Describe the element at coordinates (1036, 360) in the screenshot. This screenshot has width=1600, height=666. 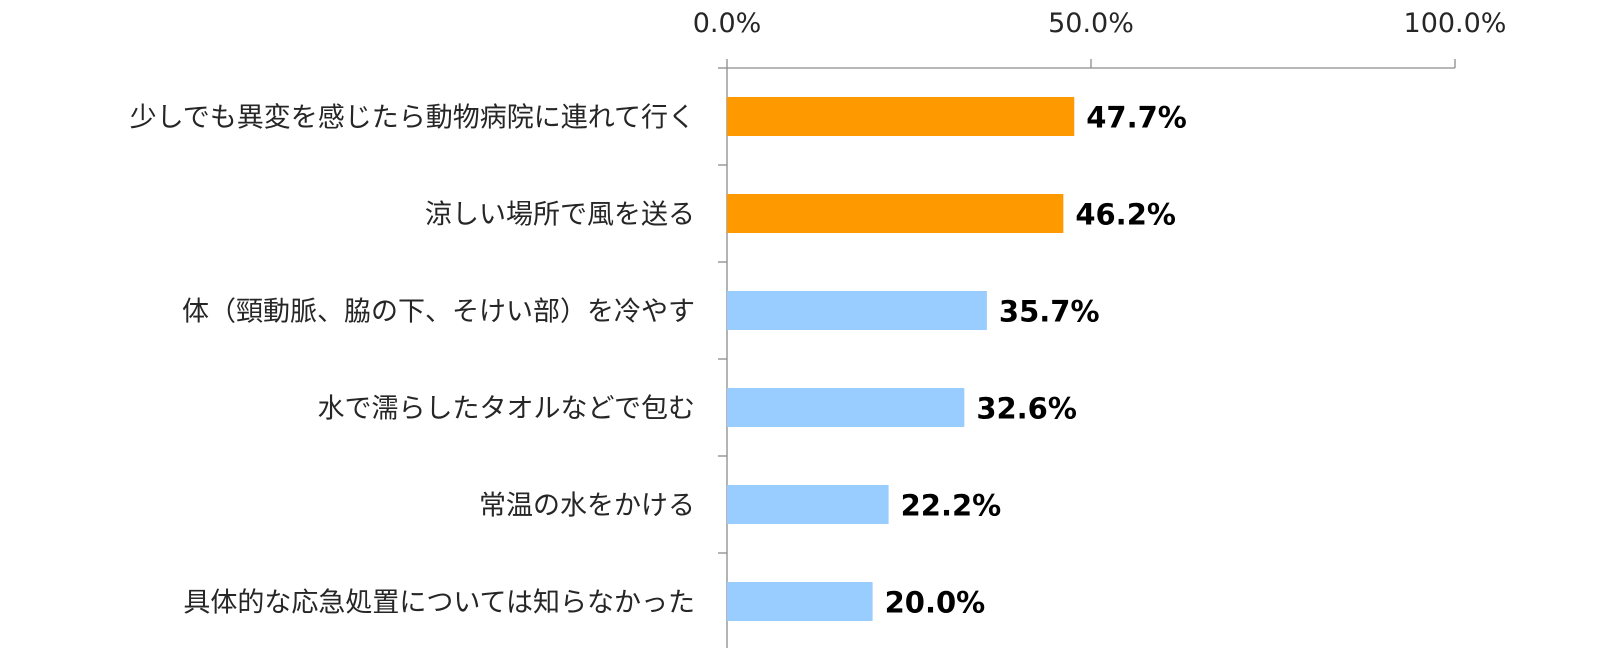
I see `data-labels: 47.7% 46.2% 35.7% 32.6% 22.2% 20.0%` at that location.